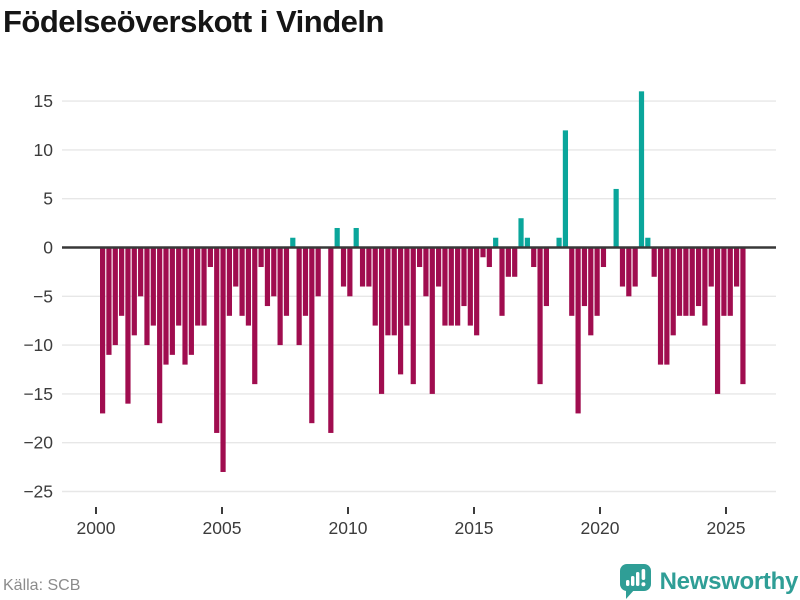 This screenshot has width=800, height=600. I want to click on x-axis-tick-label: 2015, so click(474, 528).